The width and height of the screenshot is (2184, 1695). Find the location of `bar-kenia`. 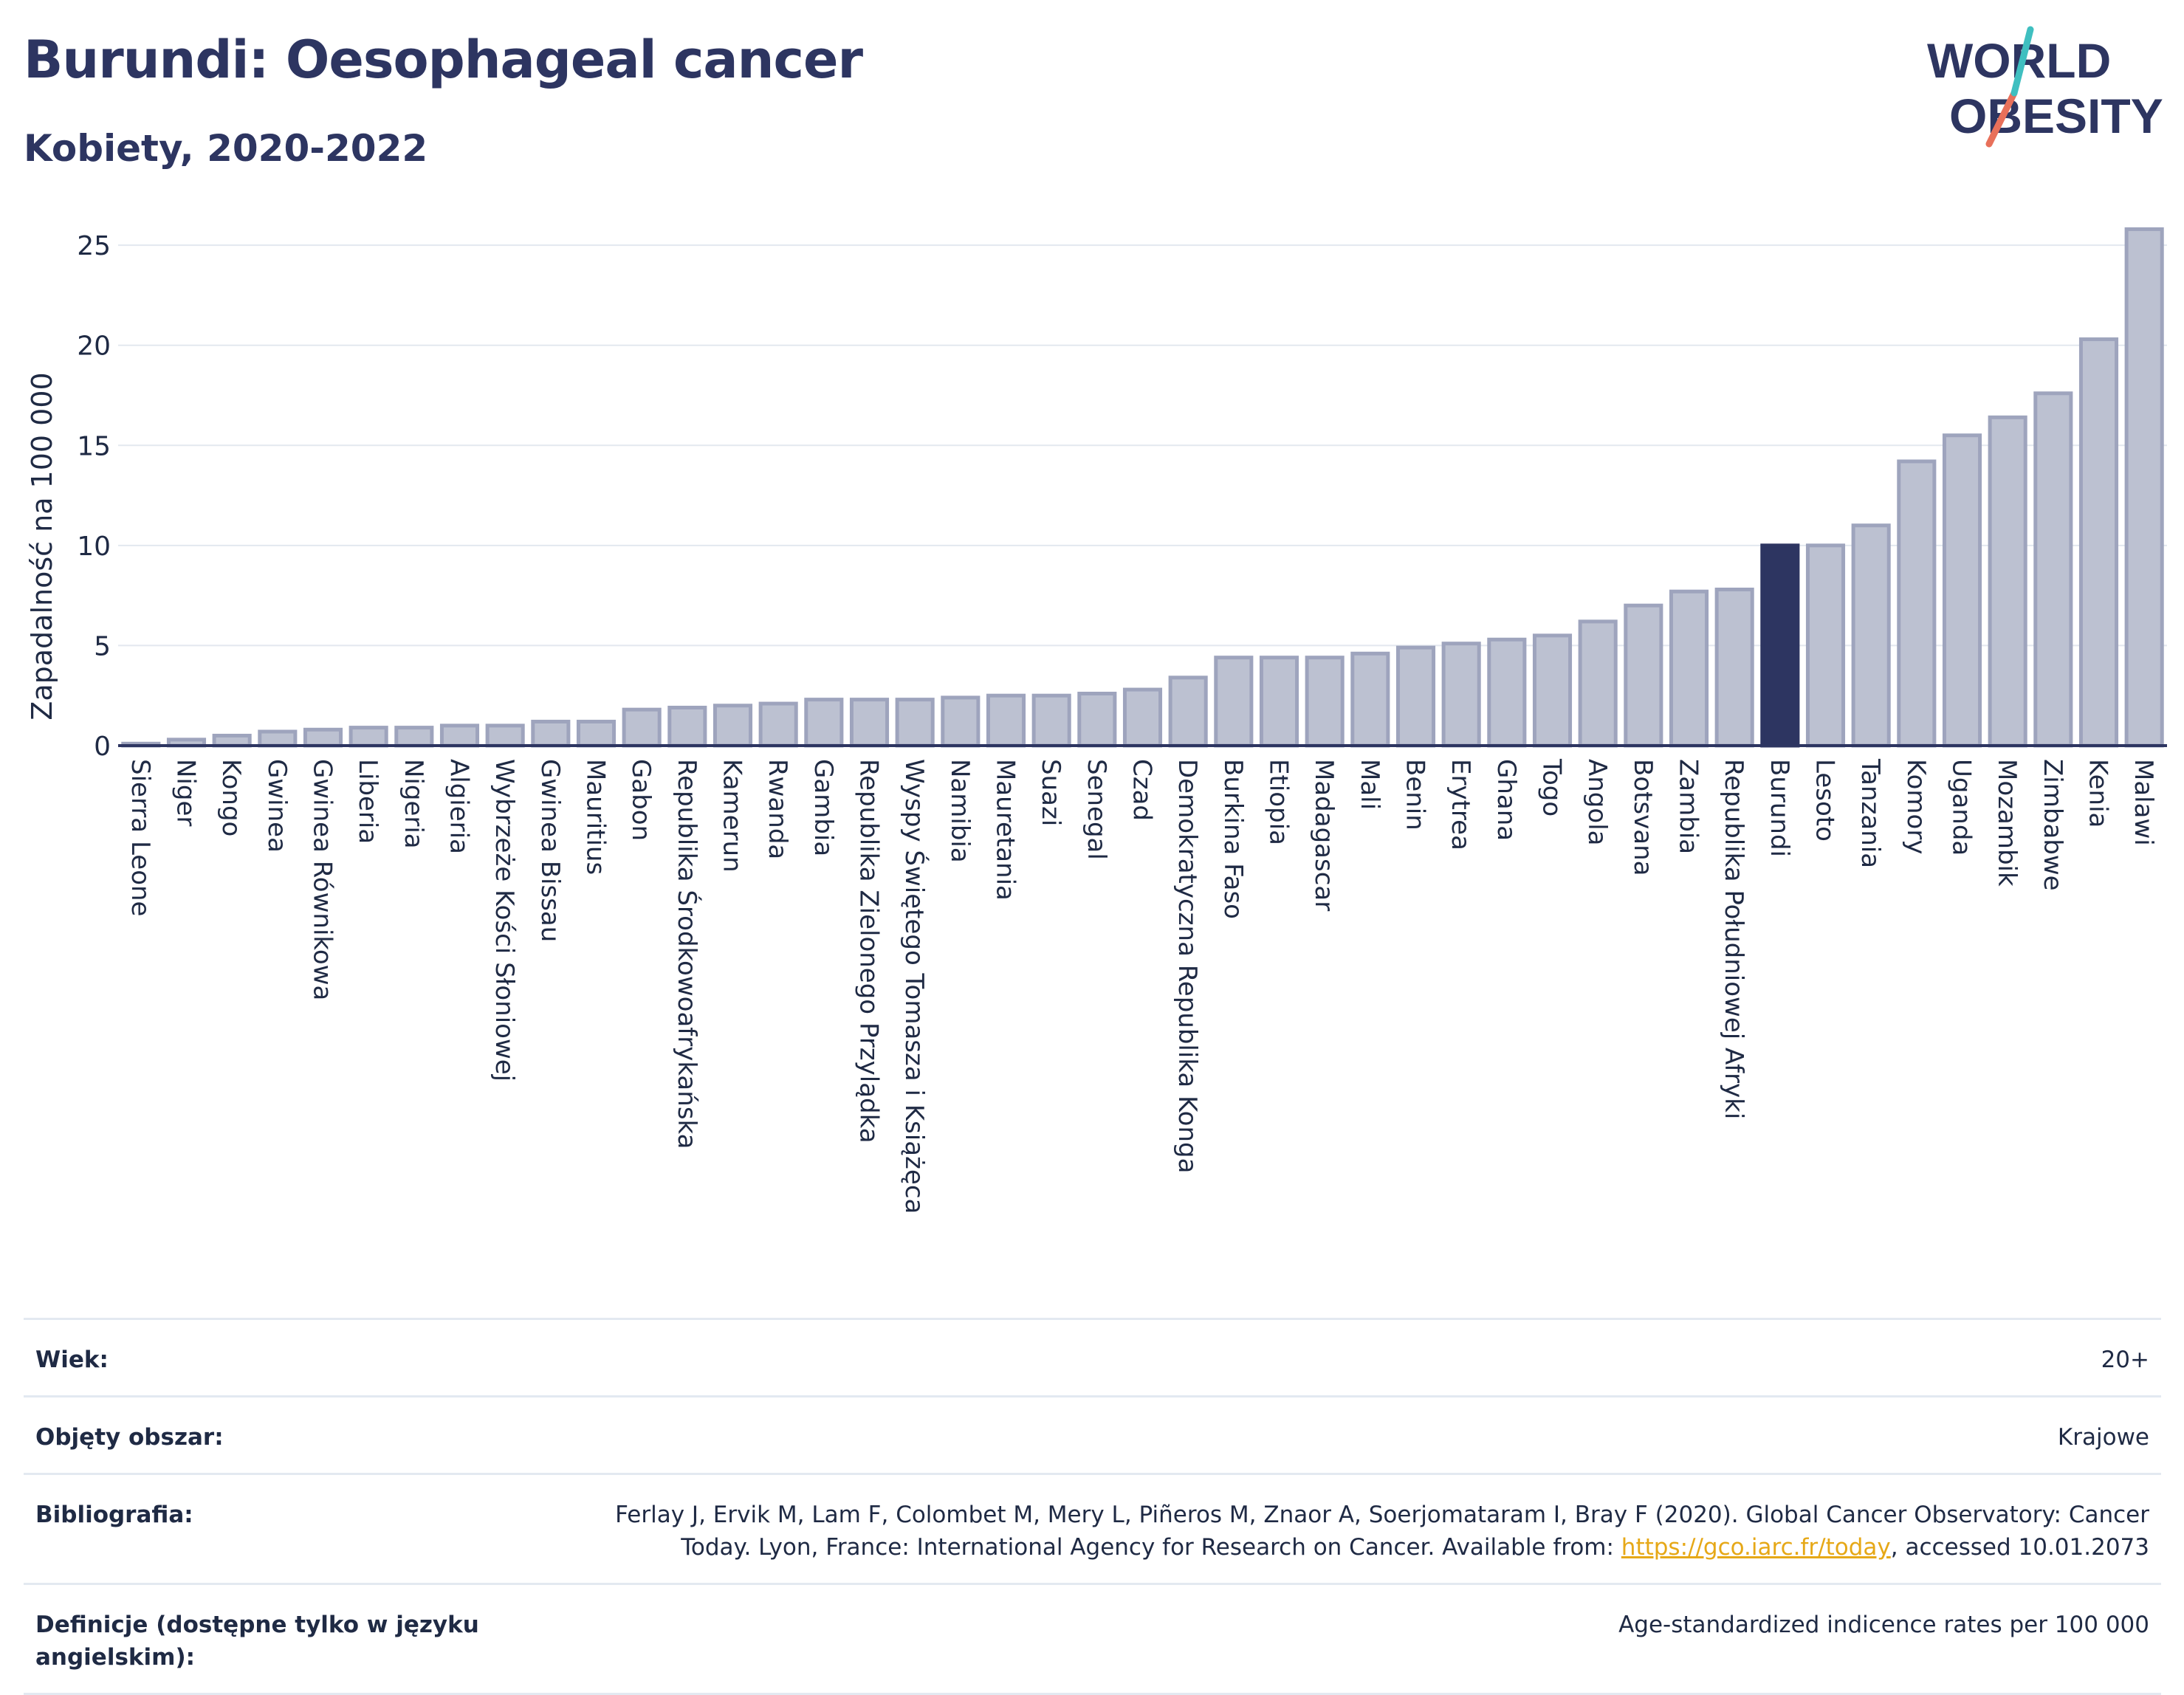

bar-kenia is located at coordinates (2099, 542).